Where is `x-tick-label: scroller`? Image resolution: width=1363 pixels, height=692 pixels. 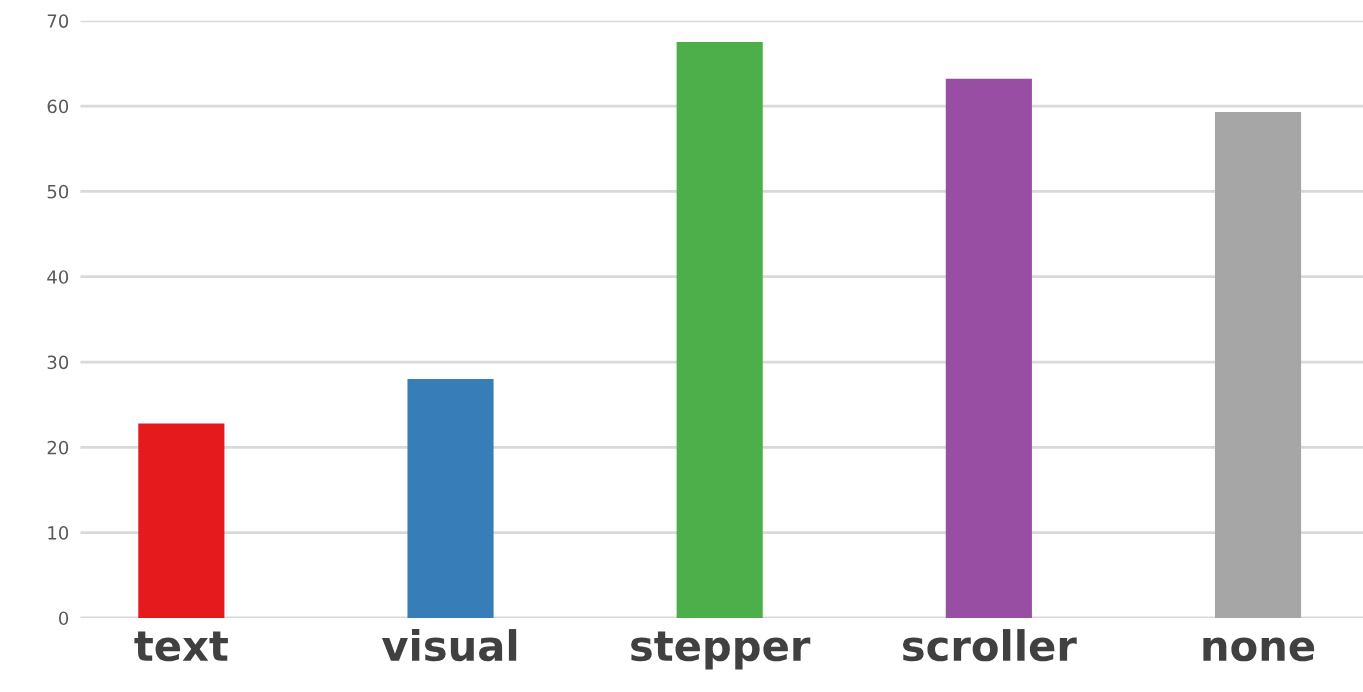
x-tick-label: scroller is located at coordinates (989, 645).